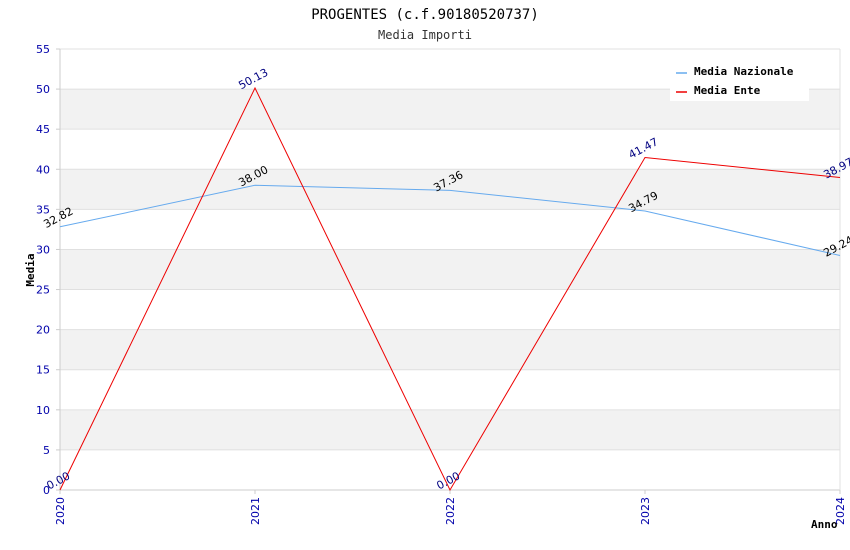 The image size is (850, 550). What do you see at coordinates (253, 79) in the screenshot?
I see `data-label: 50.13` at bounding box center [253, 79].